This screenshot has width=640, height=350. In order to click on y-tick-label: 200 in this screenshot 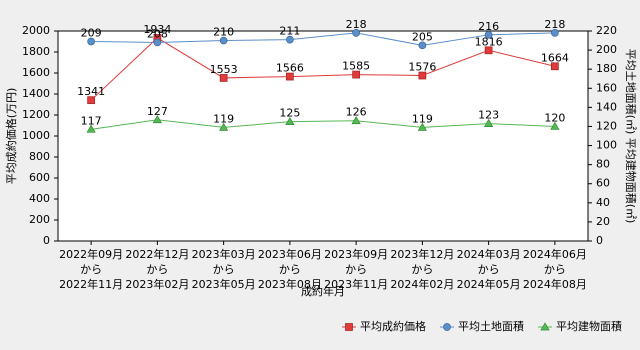, I will do `click(39, 219)`.